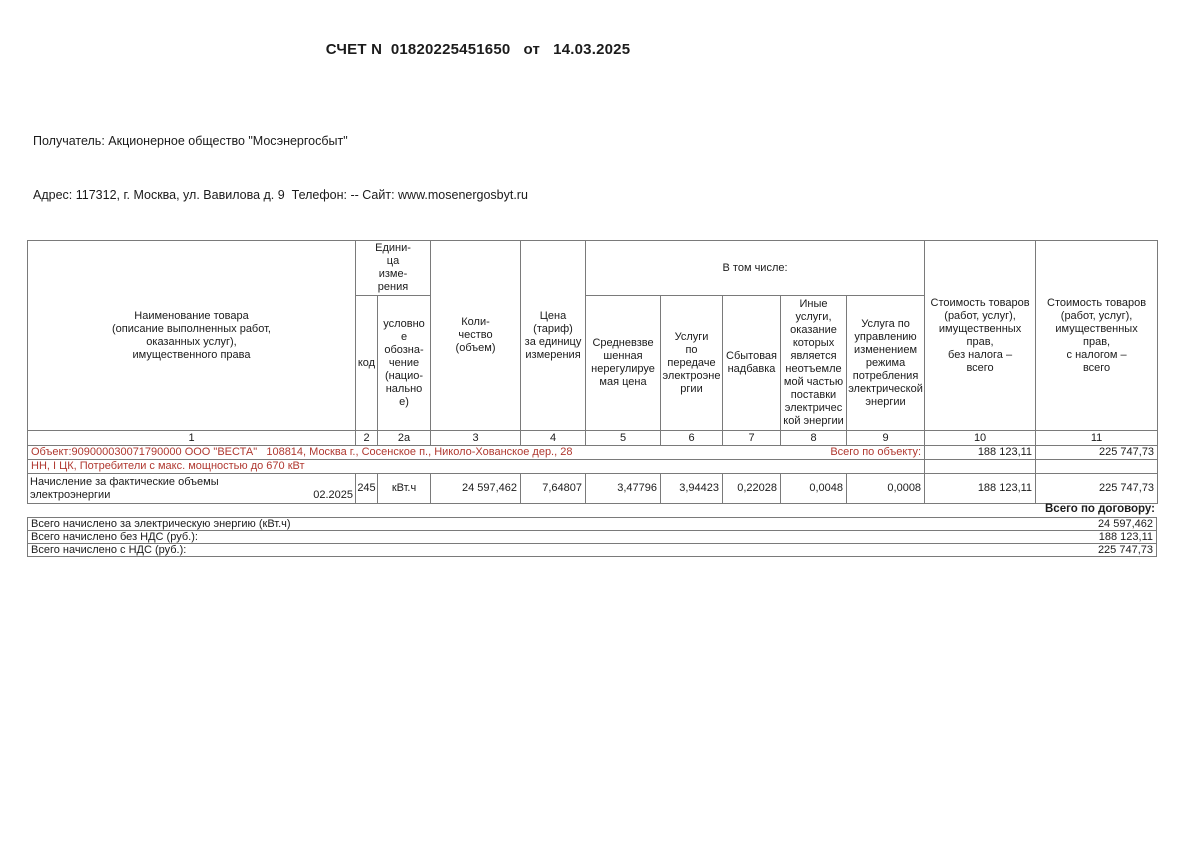  Describe the element at coordinates (553, 335) in the screenshot. I see `col-header-price: Цена (тариф) за единицу измерения` at that location.